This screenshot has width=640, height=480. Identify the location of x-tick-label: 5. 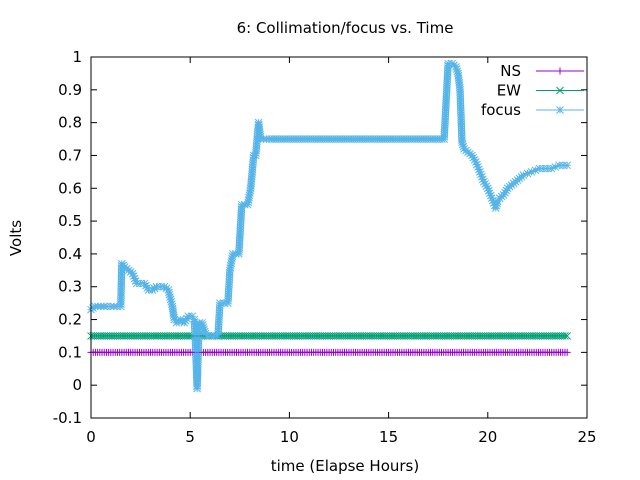
(190, 437).